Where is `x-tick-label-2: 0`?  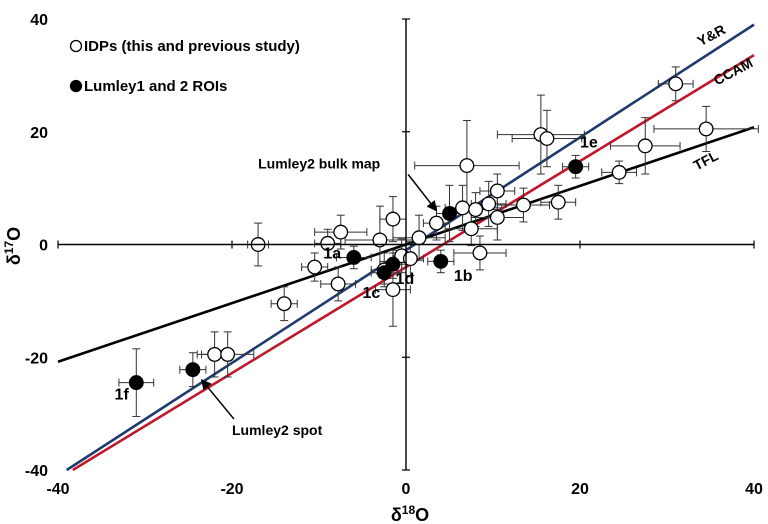 x-tick-label-2: 0 is located at coordinates (406, 489).